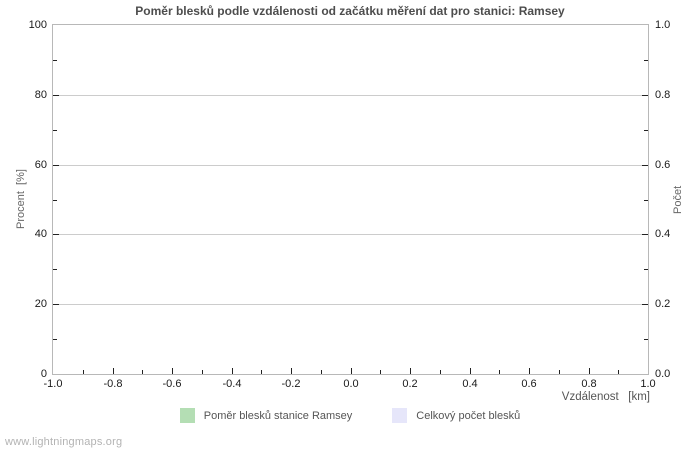 Image resolution: width=700 pixels, height=450 pixels. I want to click on x-tick-label: -0.8, so click(113, 384).